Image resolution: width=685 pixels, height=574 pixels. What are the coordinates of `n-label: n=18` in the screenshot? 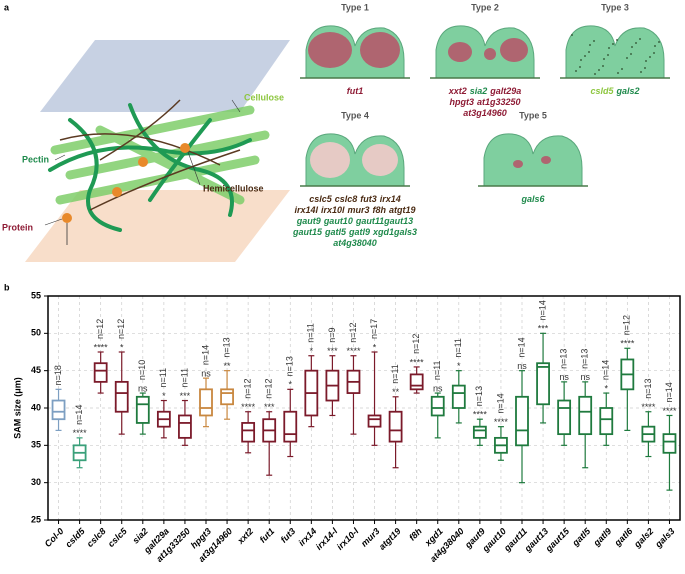 It's located at (58, 375).